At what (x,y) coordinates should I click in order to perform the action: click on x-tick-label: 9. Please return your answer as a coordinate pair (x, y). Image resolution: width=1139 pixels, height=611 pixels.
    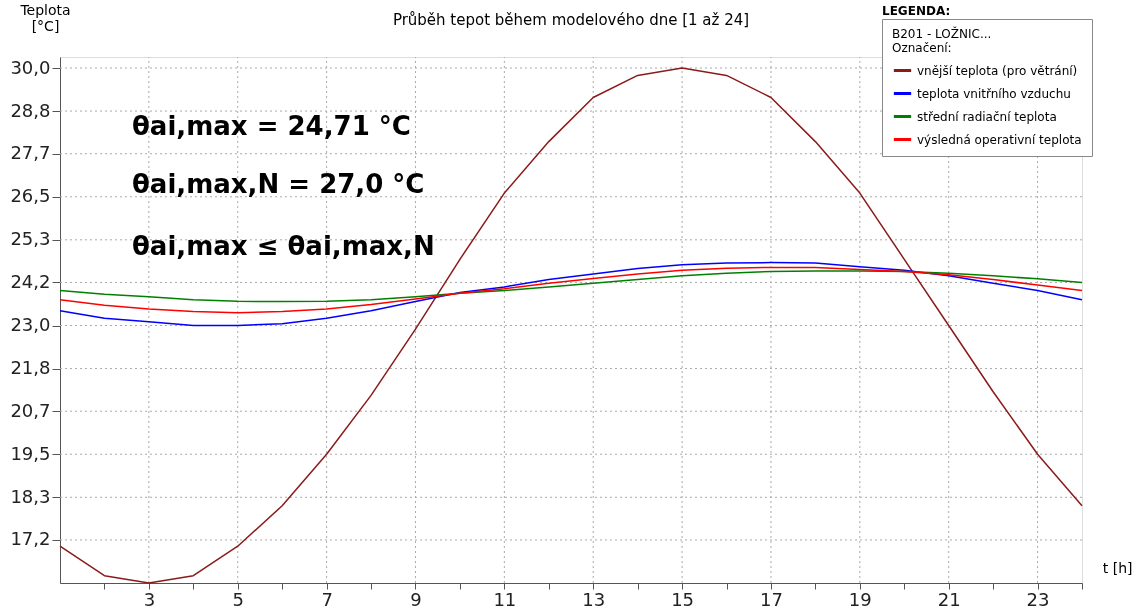
    Looking at the image, I should click on (416, 599).